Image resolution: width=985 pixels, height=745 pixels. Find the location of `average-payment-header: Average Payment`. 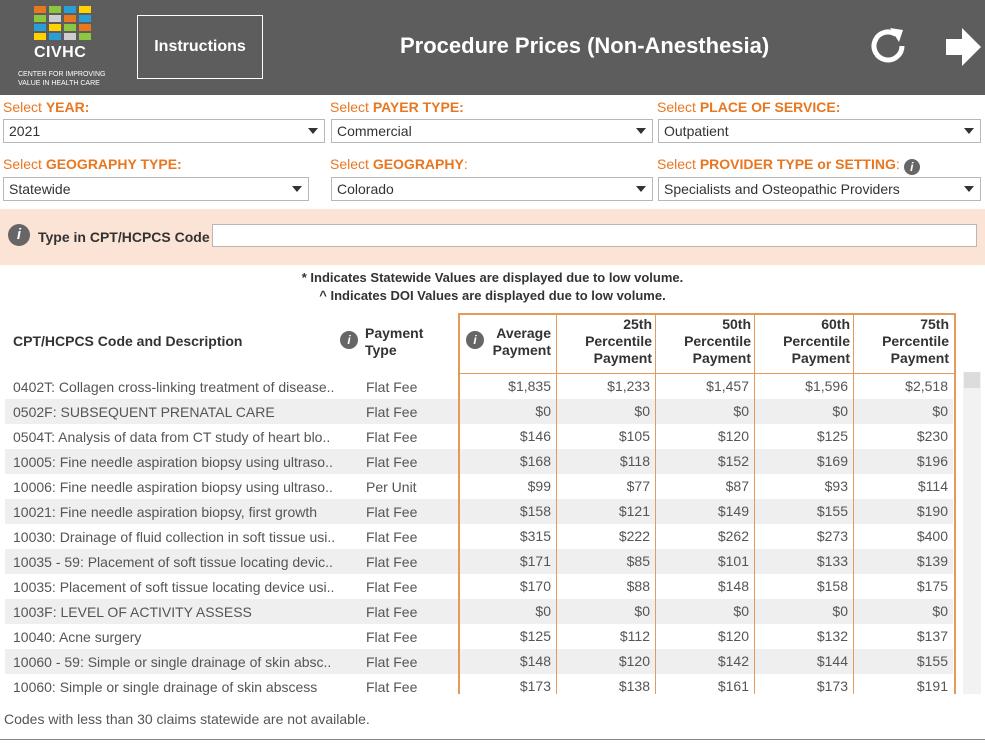

average-payment-header: Average Payment is located at coordinates (521, 341).